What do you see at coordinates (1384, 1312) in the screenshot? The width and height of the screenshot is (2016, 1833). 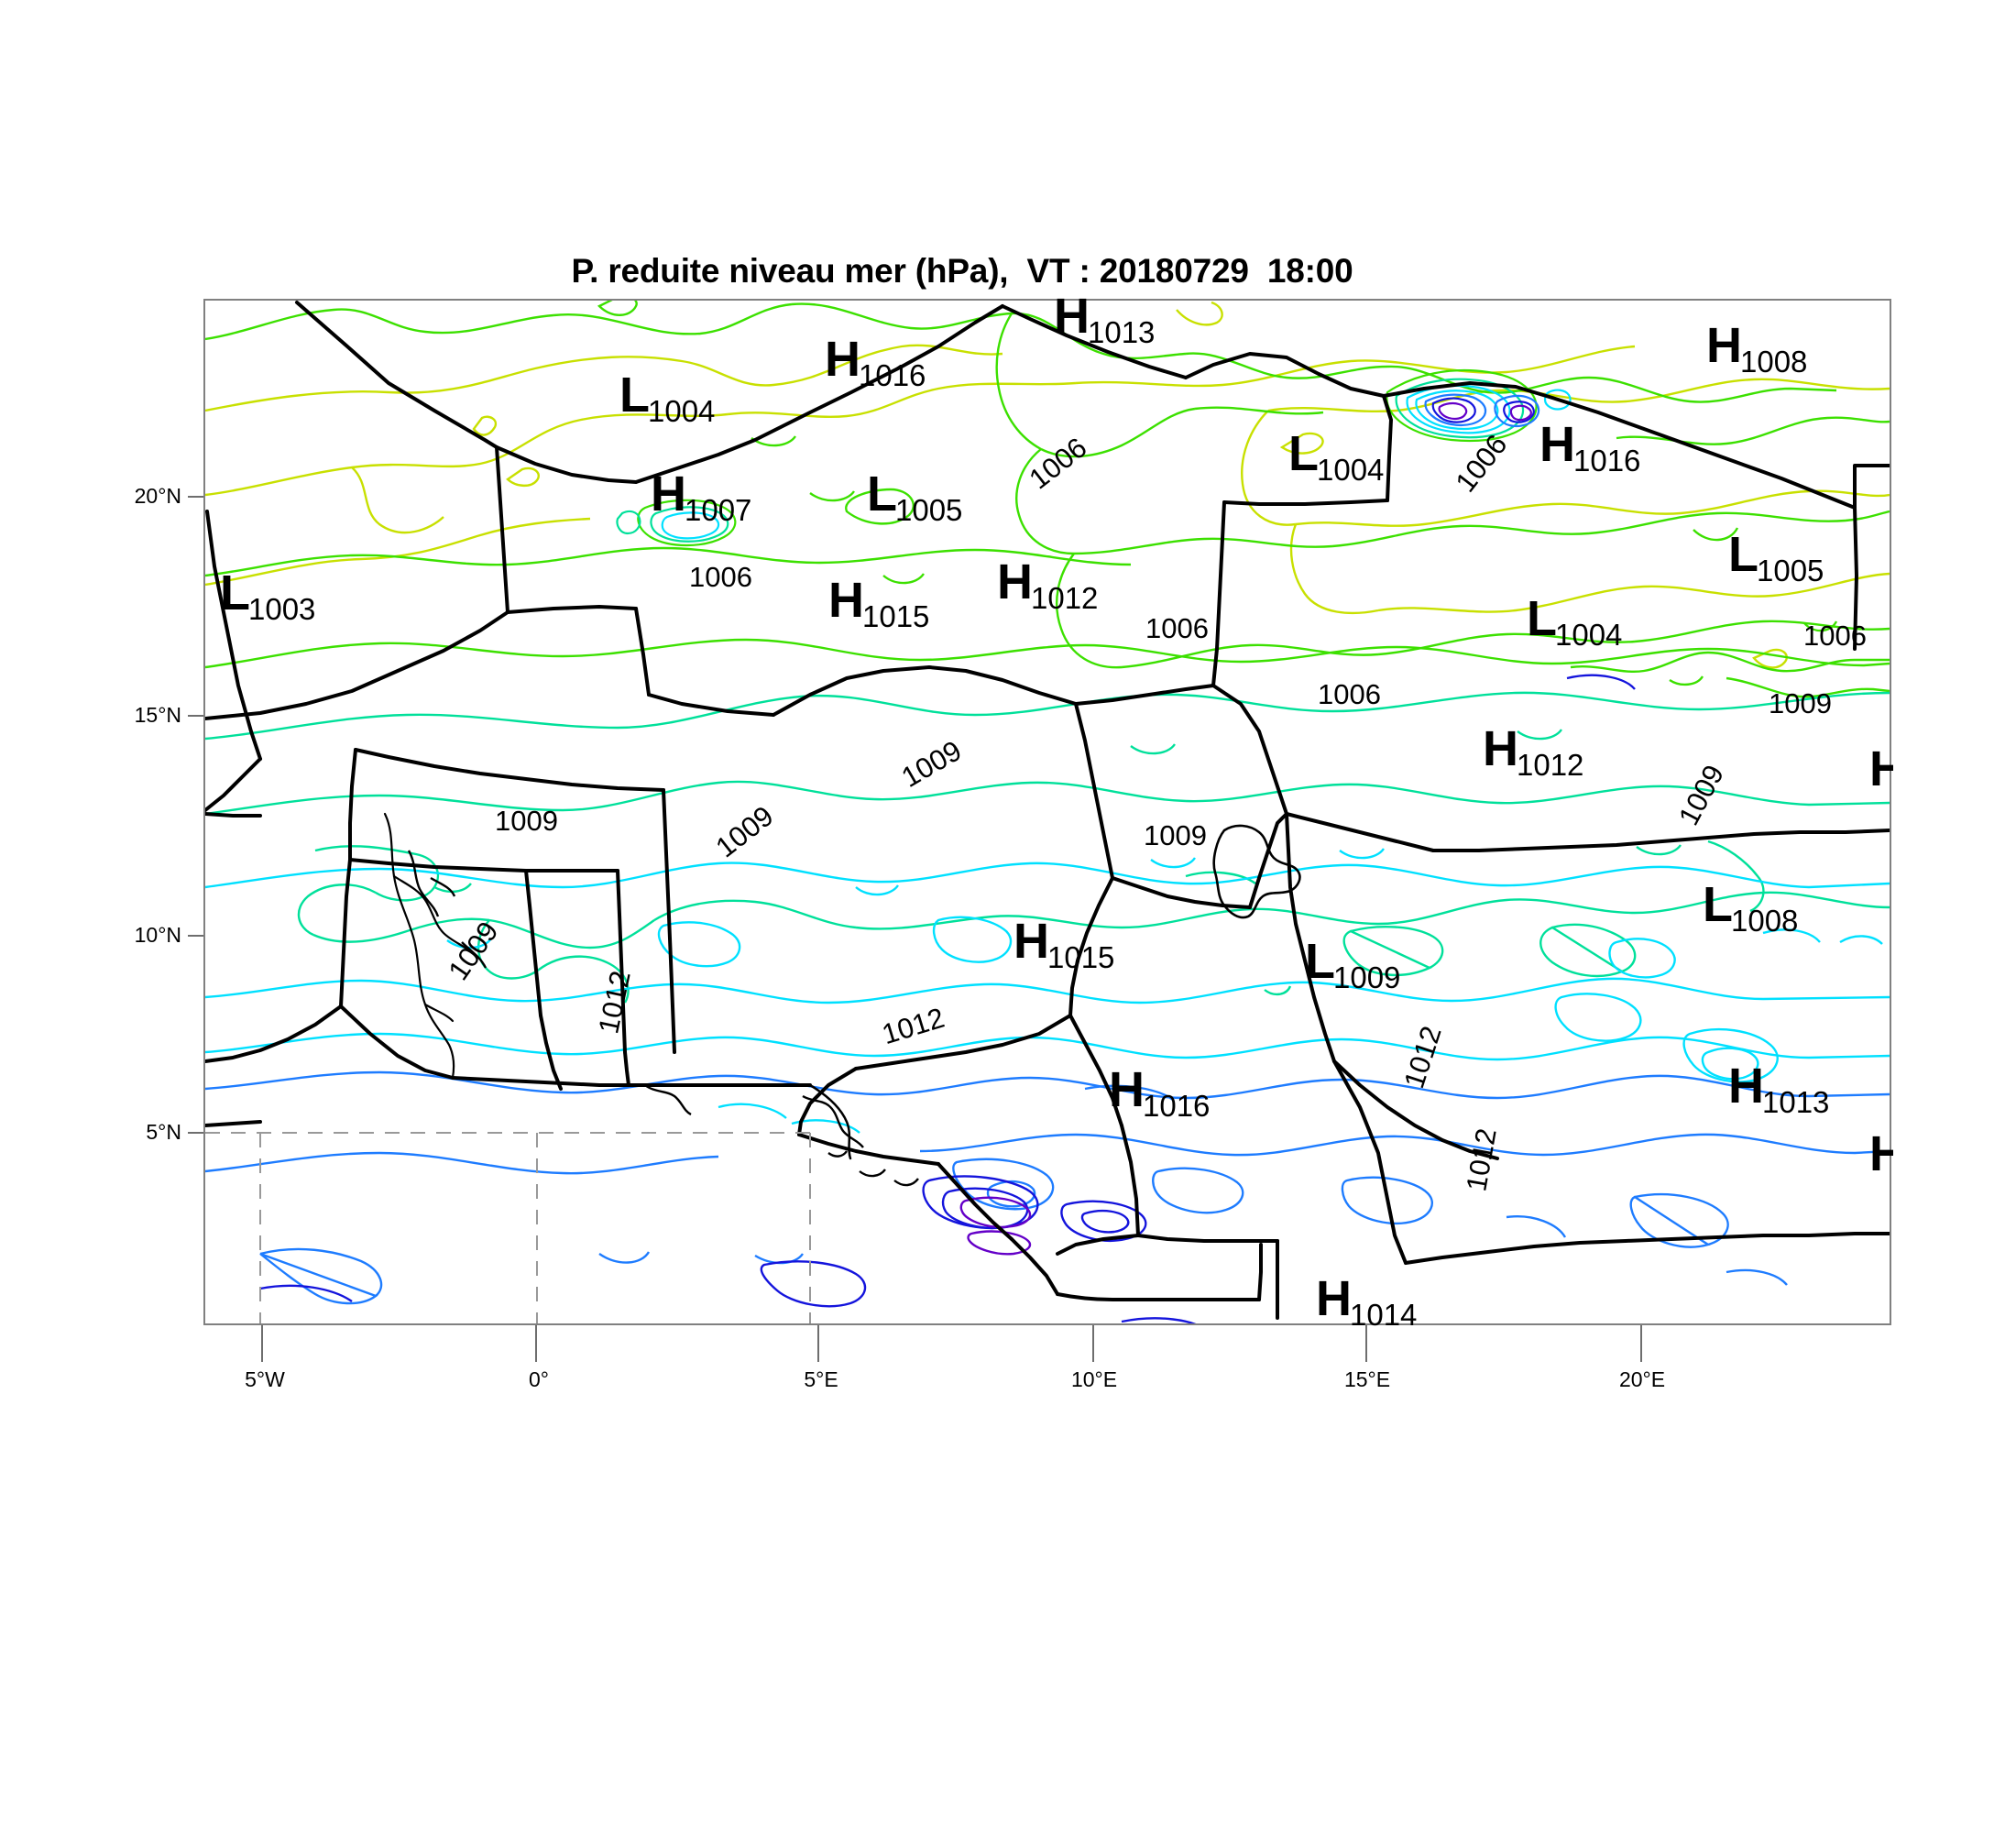 I see `pressure-center-value: 1014` at bounding box center [1384, 1312].